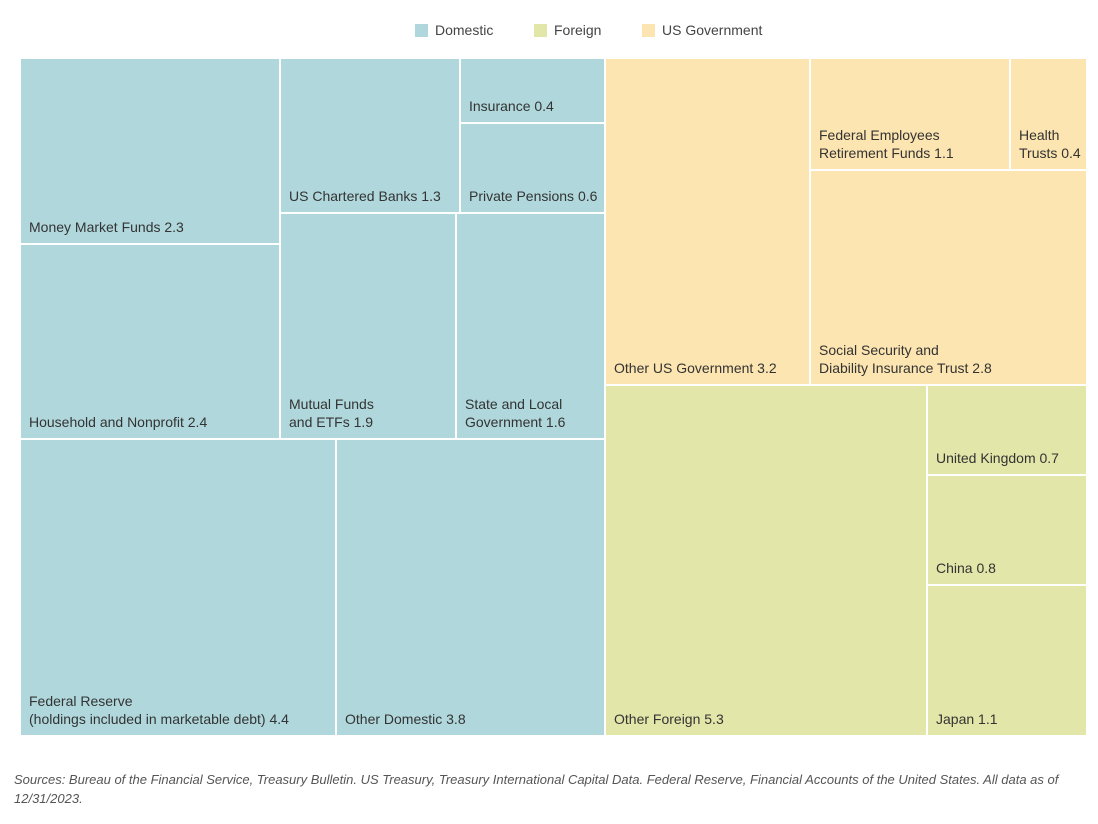 This screenshot has height=824, width=1098. I want to click on legend-label-domestic: Domestic, so click(464, 30).